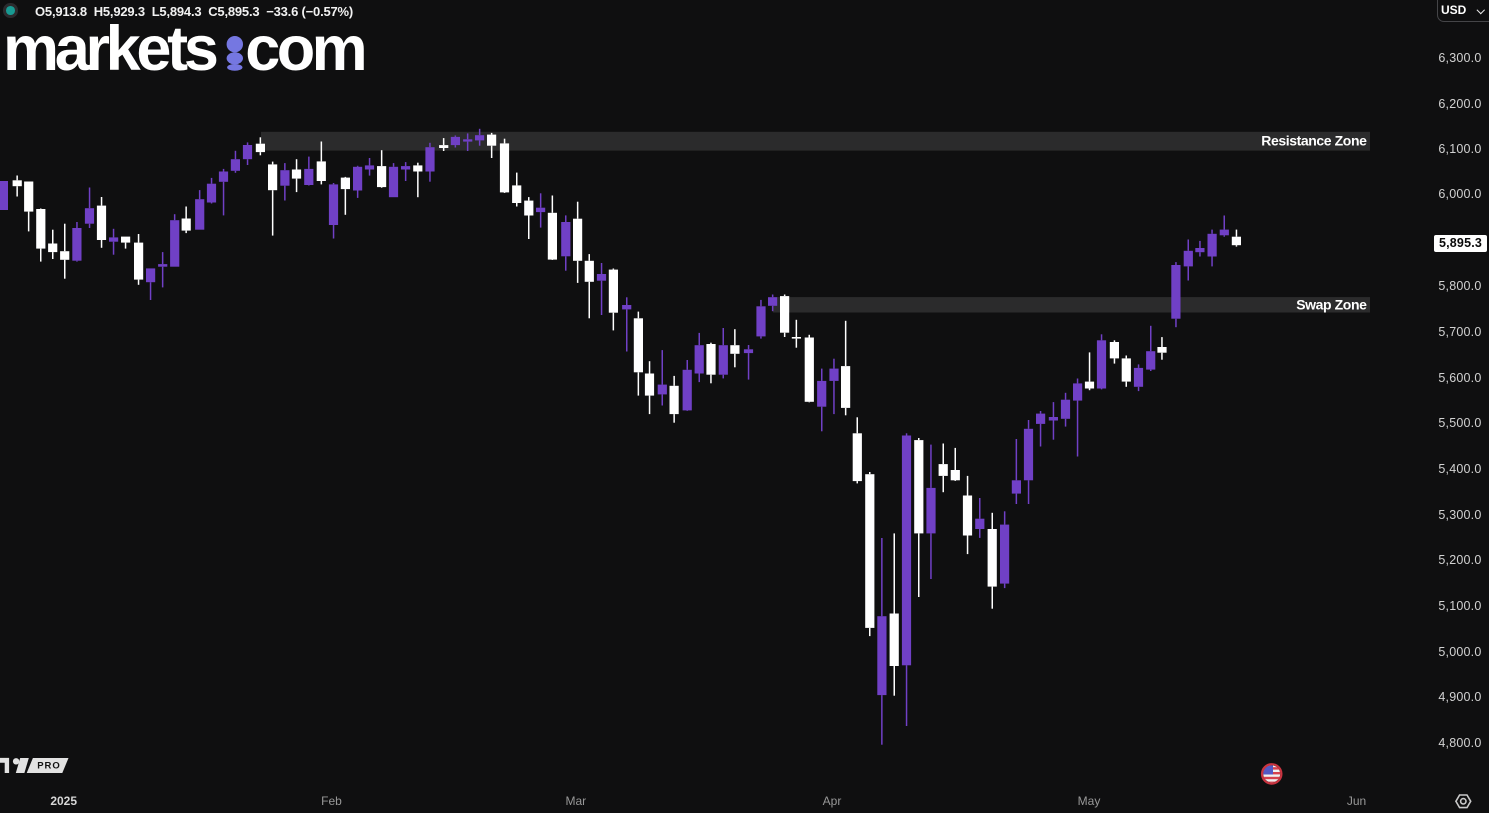  Describe the element at coordinates (1331, 305) in the screenshot. I see `svg-text: Swap Zone` at that location.